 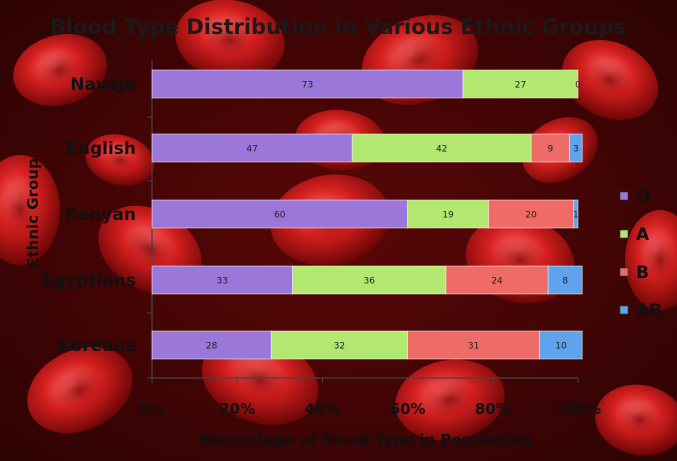 I want to click on bar-value-label: 60, so click(x=280, y=216).